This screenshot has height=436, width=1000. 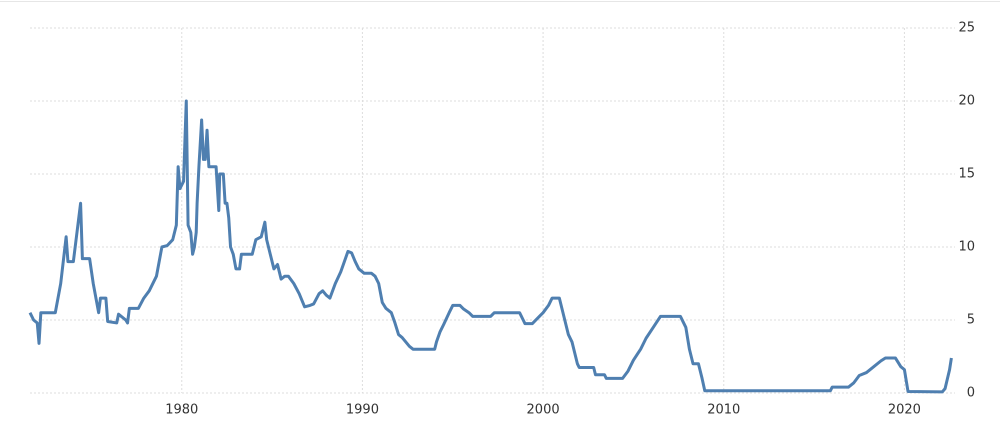 I want to click on x-tick-label: 2020, so click(x=904, y=410).